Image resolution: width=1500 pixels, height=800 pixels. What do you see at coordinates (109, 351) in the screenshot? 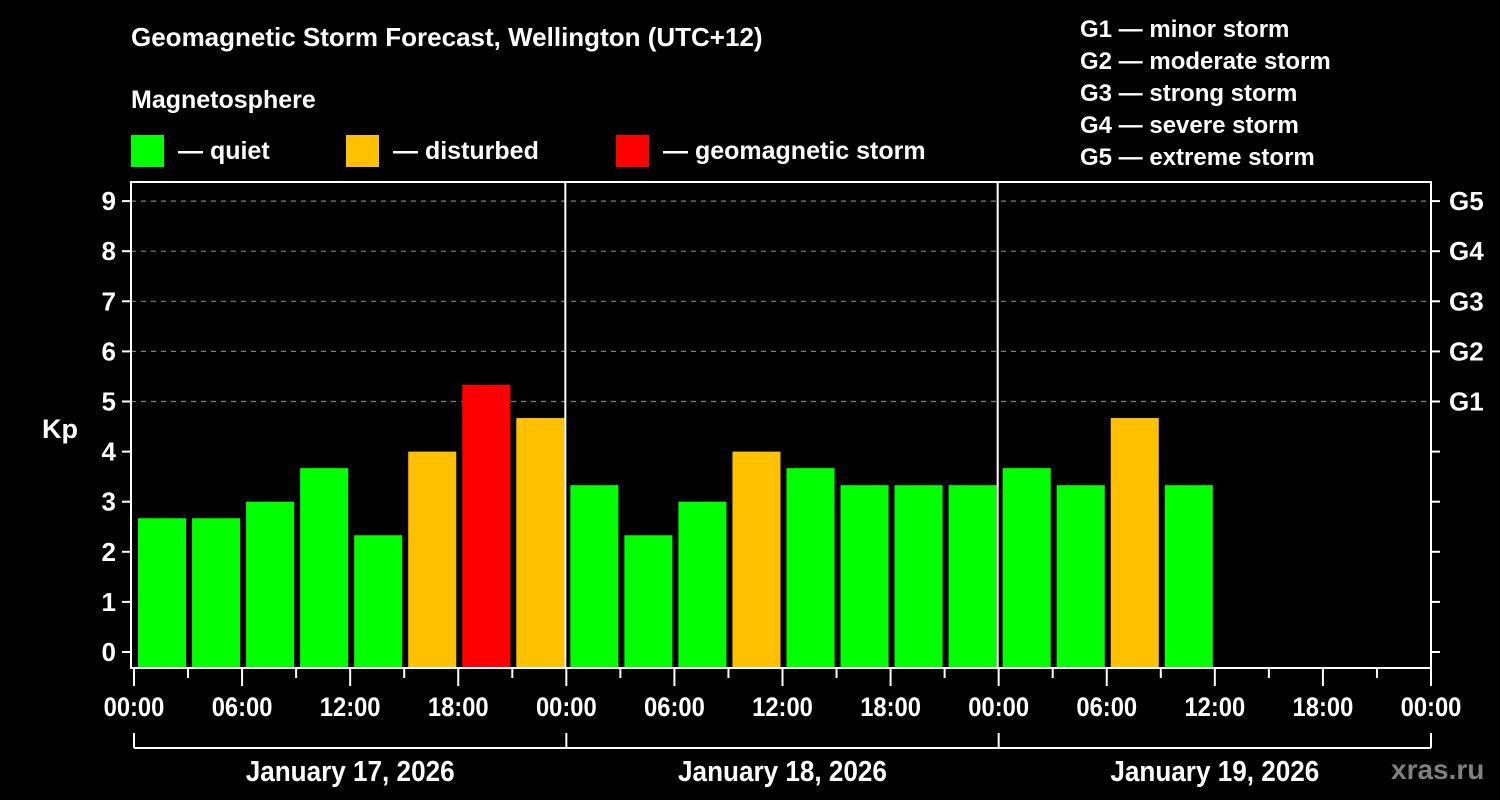
I see `y-tick-label: 6` at bounding box center [109, 351].